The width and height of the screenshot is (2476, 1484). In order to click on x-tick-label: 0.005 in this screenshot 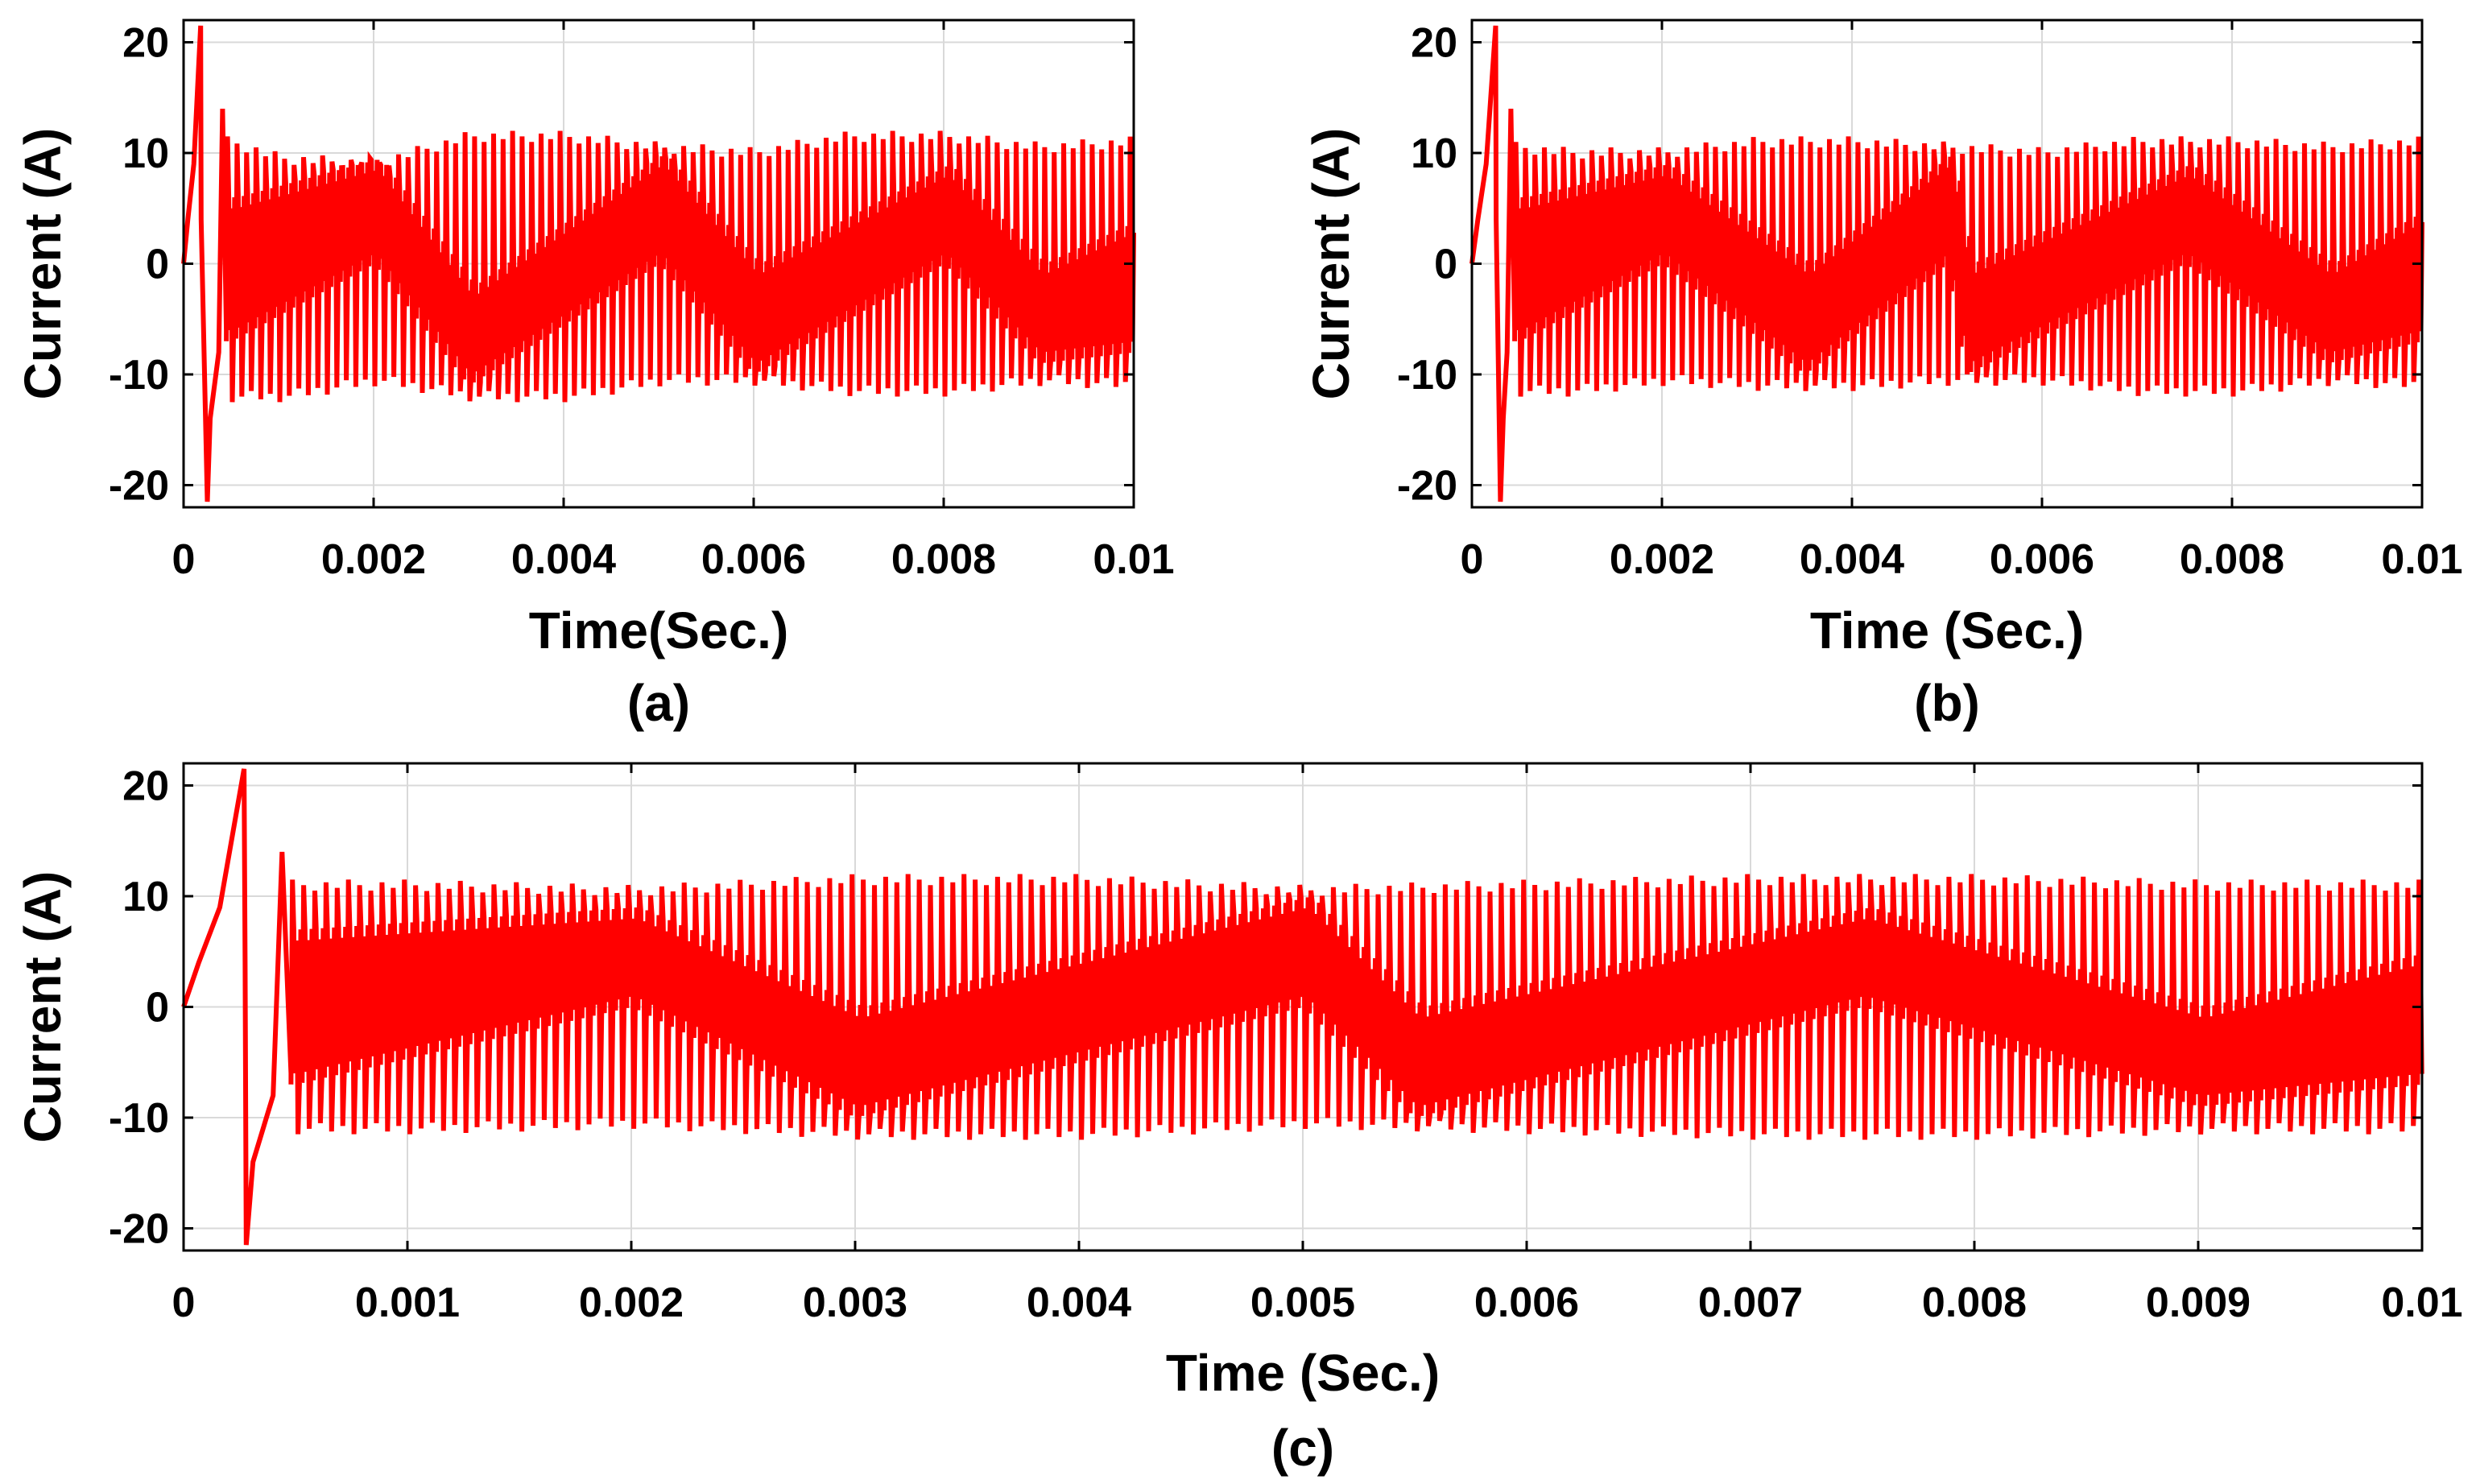, I will do `click(1302, 1302)`.